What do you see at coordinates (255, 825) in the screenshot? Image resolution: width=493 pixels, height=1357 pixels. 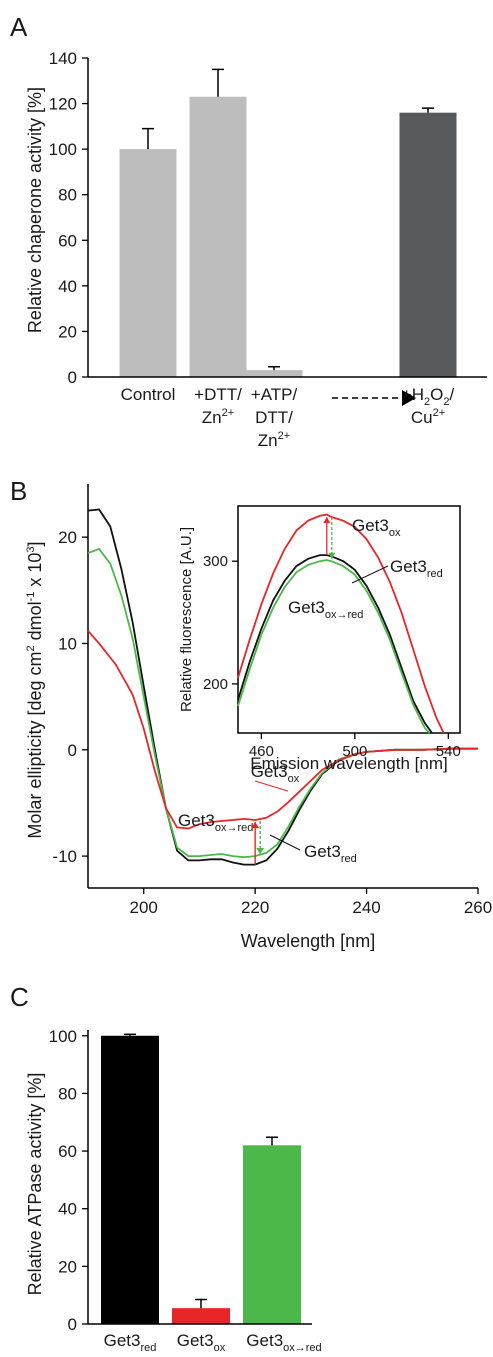 I see `b-arrow-red-head` at bounding box center [255, 825].